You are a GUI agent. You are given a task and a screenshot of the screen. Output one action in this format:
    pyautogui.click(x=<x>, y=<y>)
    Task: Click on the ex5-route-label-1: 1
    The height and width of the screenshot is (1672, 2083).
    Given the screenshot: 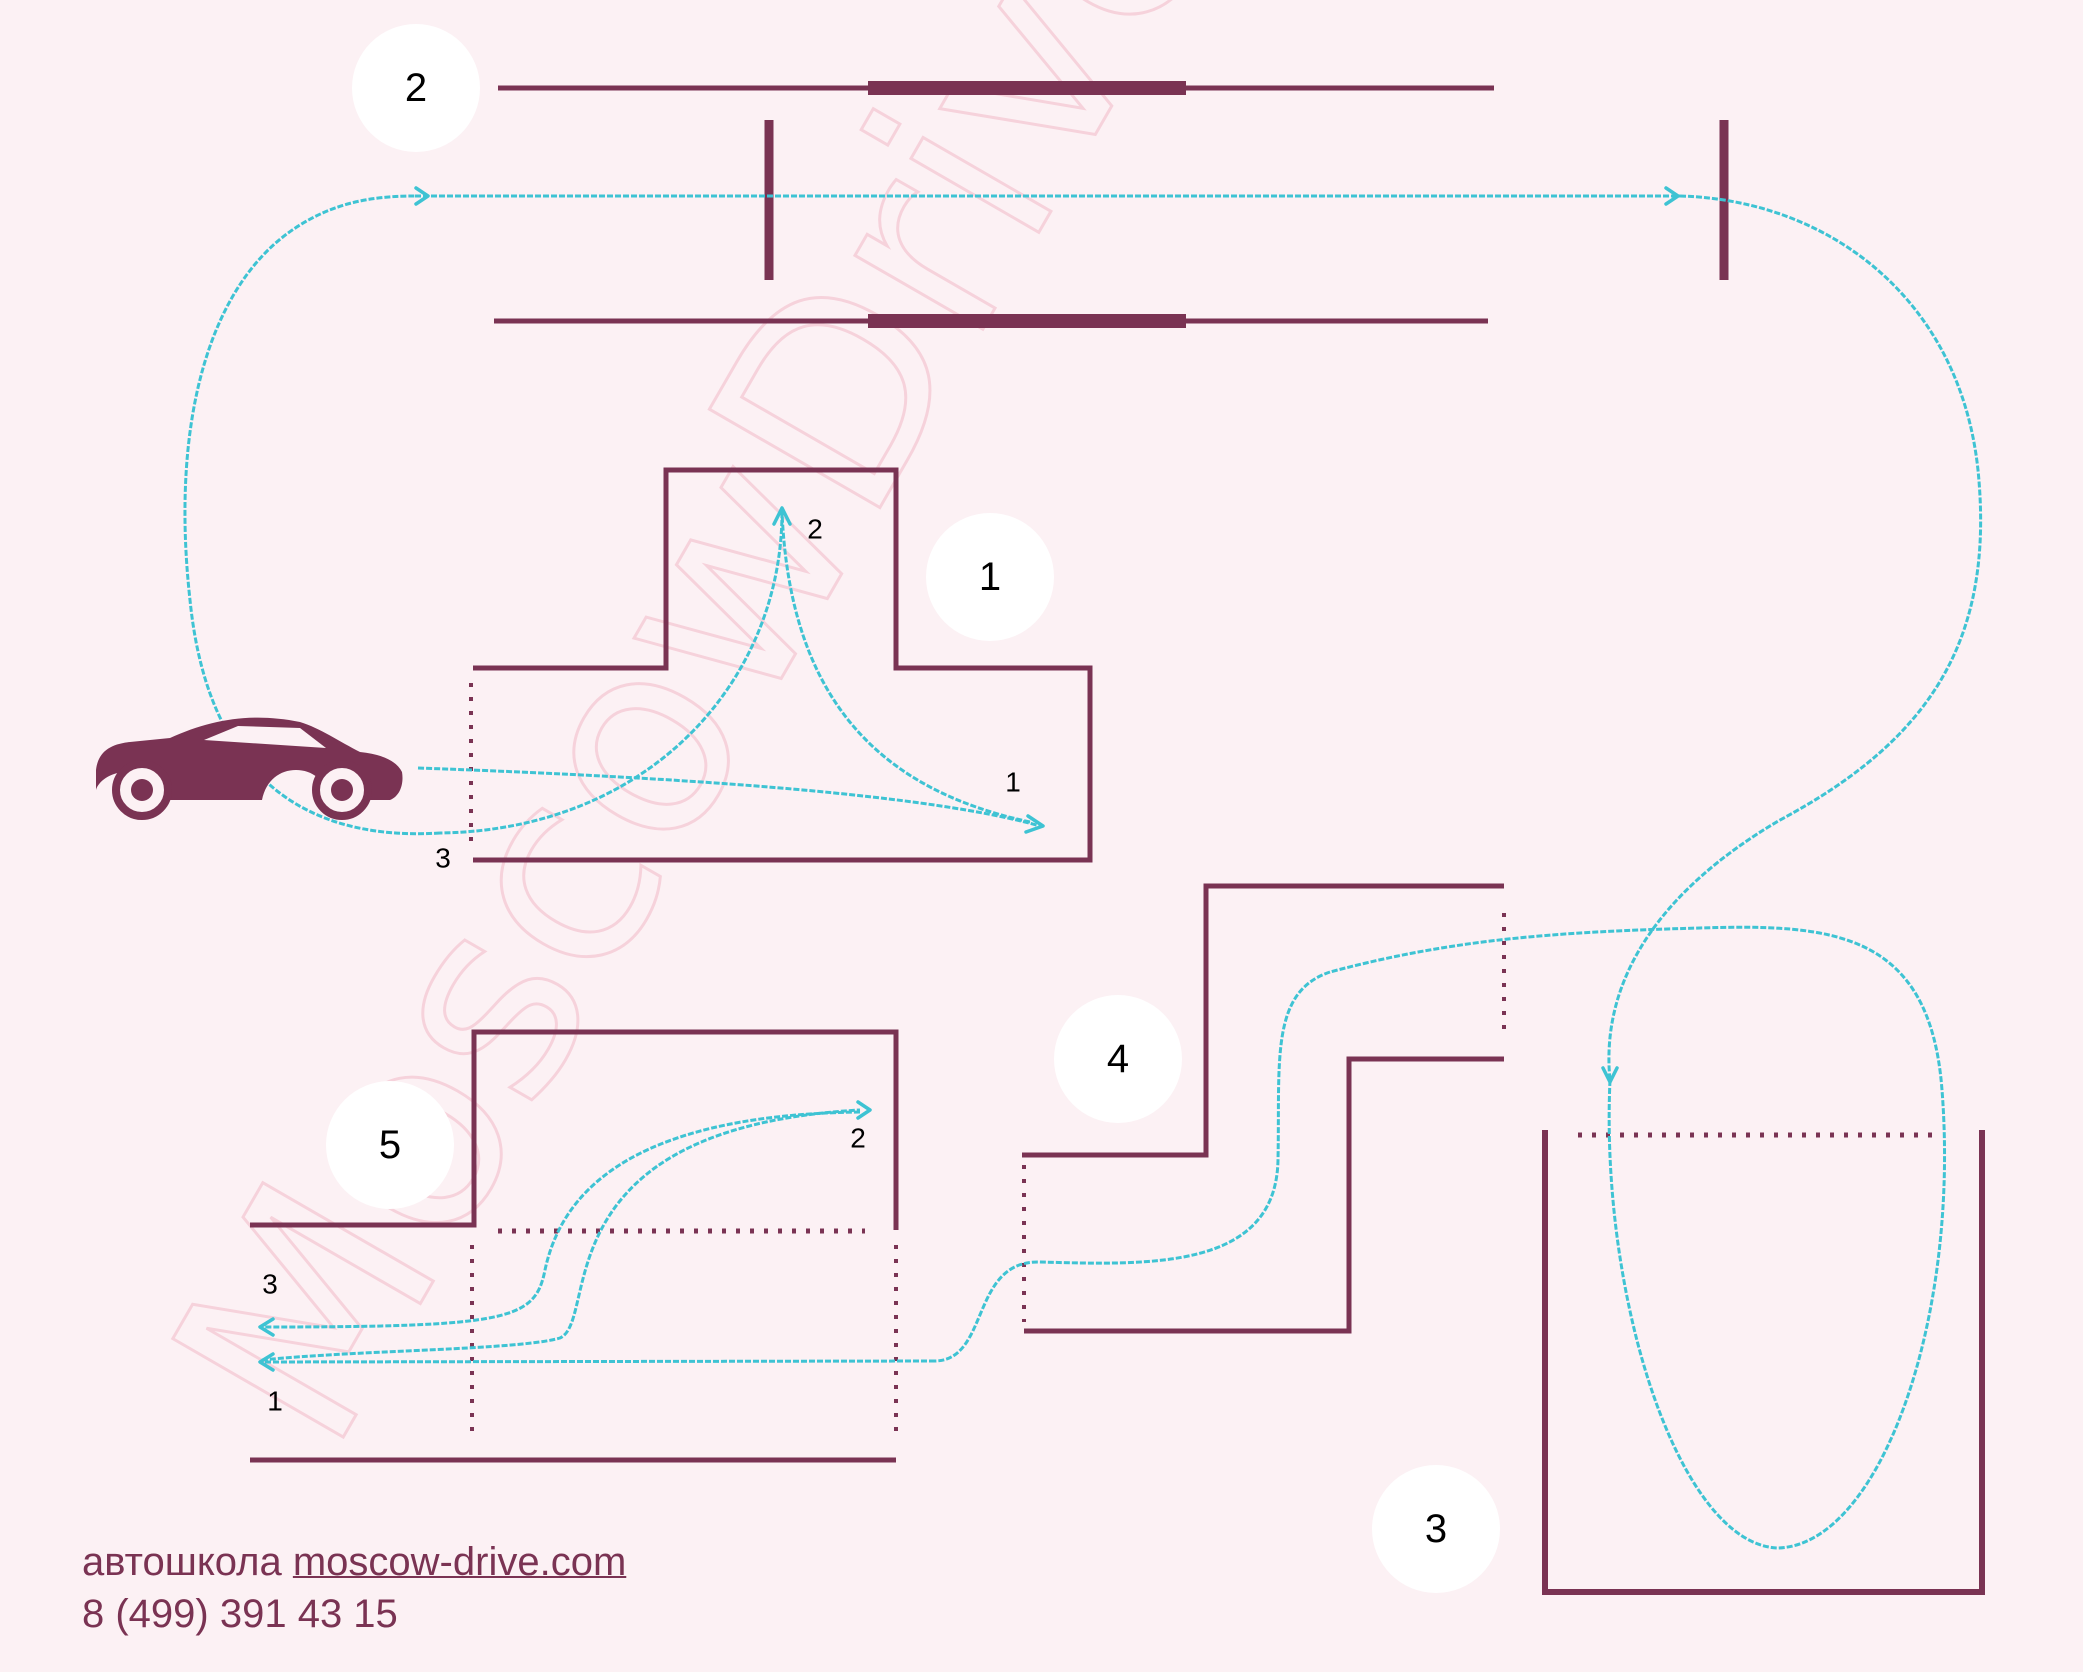 What is the action you would take?
    pyautogui.click(x=275, y=1401)
    